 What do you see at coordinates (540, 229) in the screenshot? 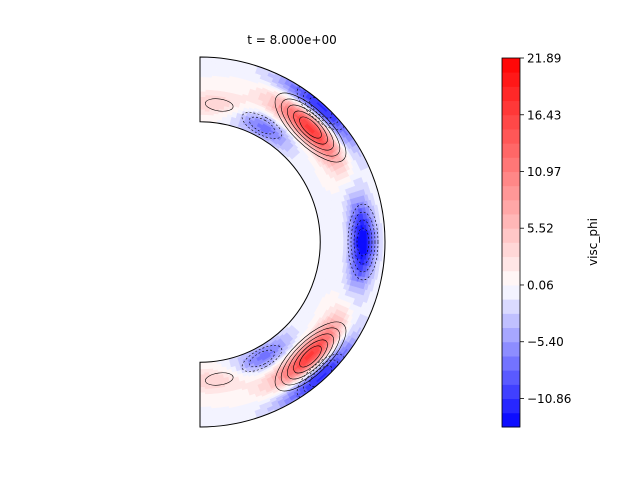
I see `colorbar-tick-label: 5.52` at bounding box center [540, 229].